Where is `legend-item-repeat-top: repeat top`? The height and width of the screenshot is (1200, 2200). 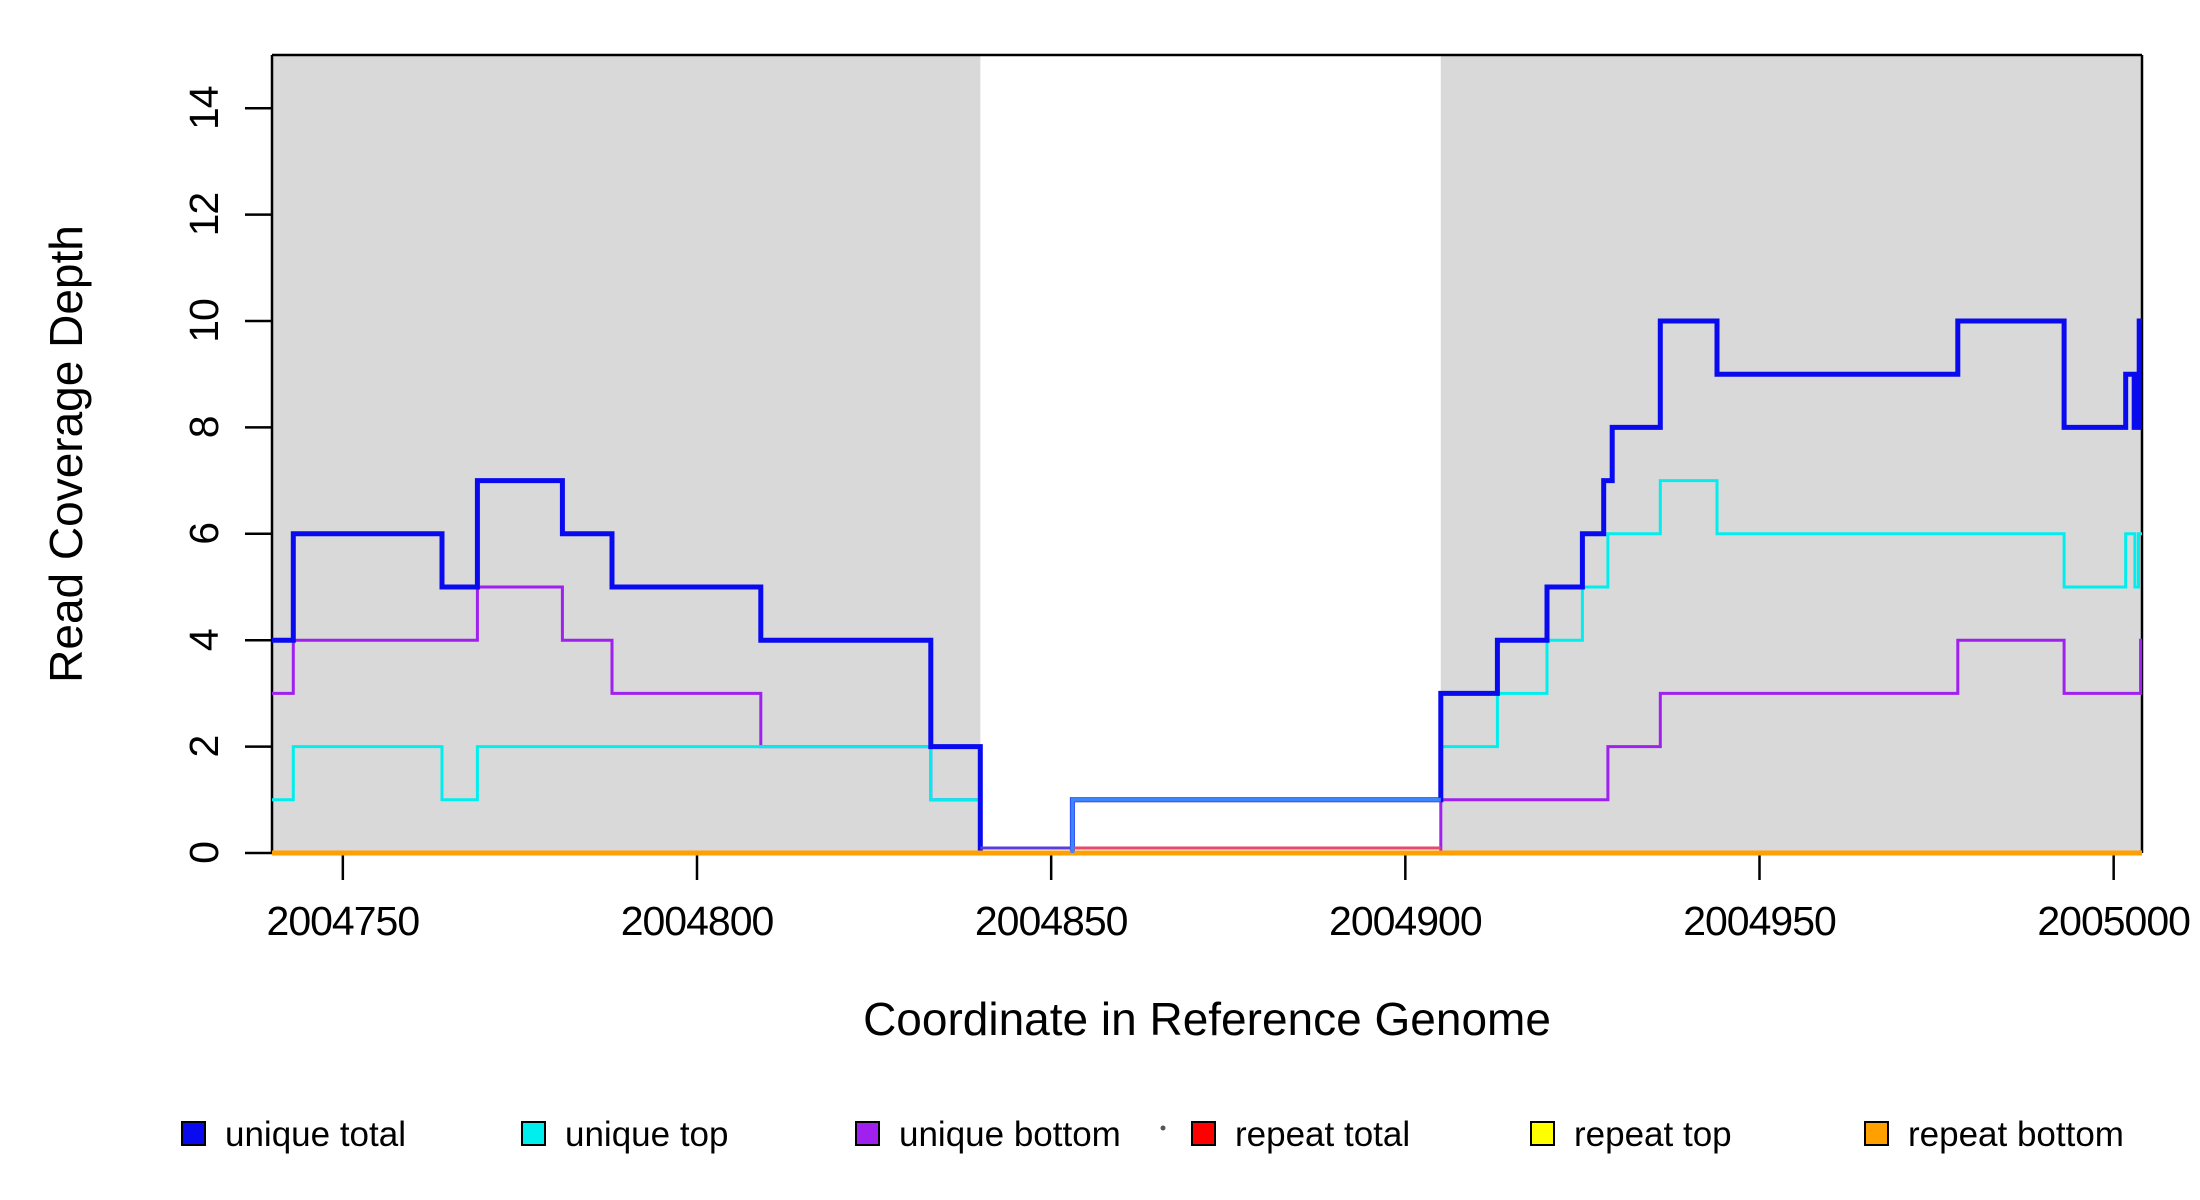
legend-item-repeat-top: repeat top is located at coordinates (1631, 1134).